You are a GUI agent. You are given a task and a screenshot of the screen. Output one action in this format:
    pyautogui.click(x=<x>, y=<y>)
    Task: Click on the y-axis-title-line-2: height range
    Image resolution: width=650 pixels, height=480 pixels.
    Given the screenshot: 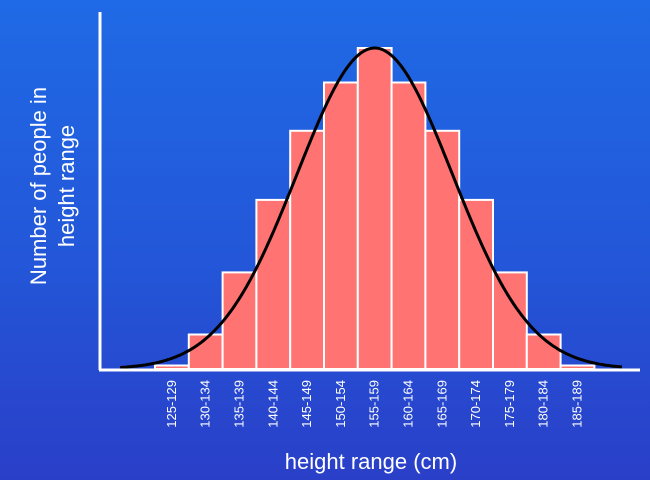 What is the action you would take?
    pyautogui.click(x=66, y=186)
    